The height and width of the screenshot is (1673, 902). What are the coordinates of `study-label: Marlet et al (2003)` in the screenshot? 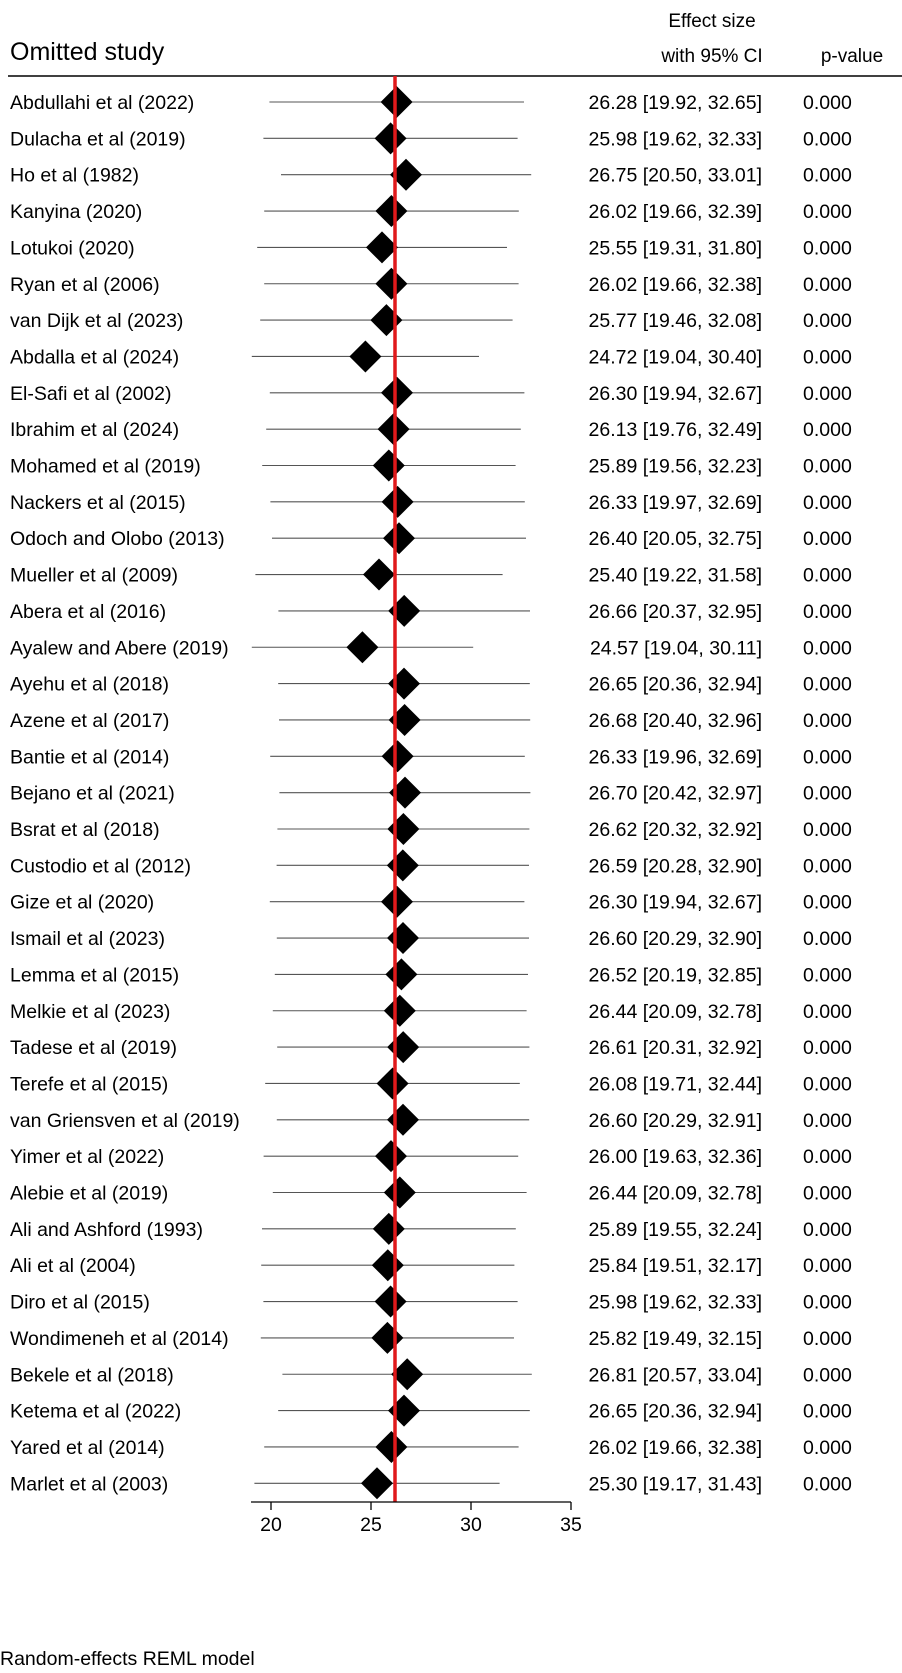 It's located at (89, 1484).